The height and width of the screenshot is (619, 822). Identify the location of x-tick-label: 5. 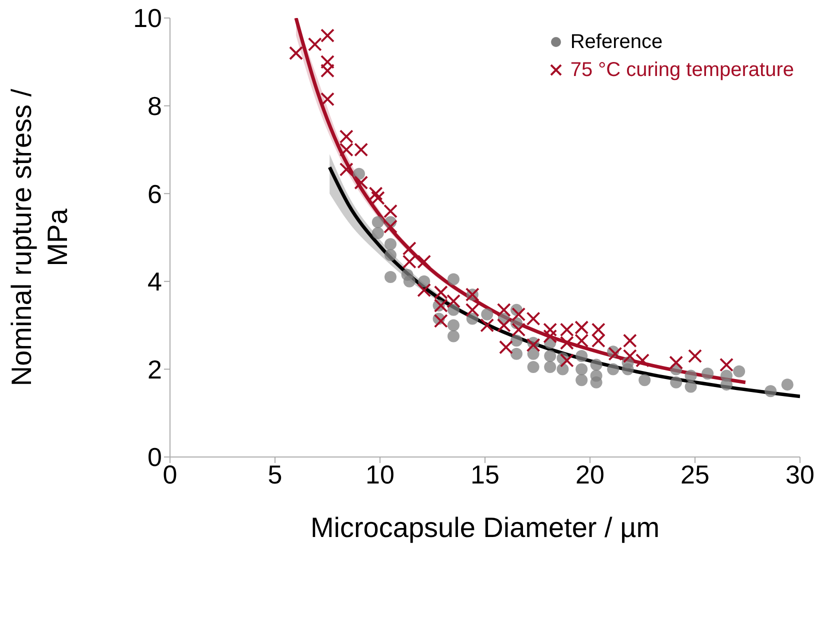
(275, 474).